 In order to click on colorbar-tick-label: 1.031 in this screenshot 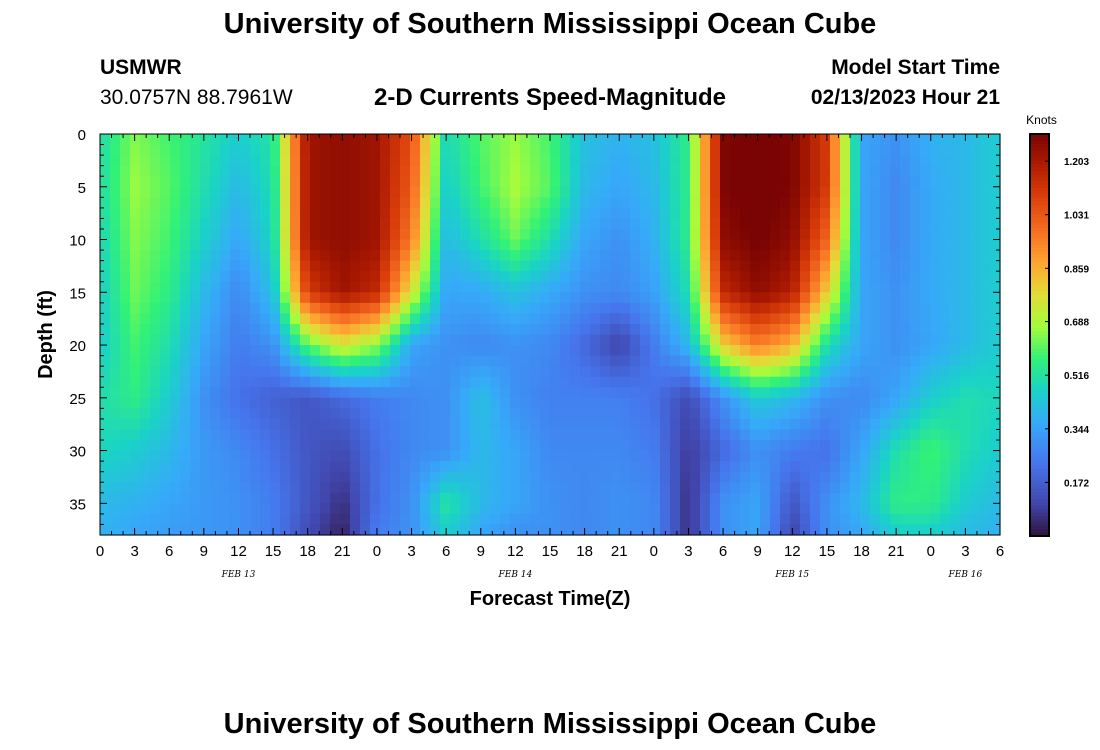, I will do `click(1076, 216)`.